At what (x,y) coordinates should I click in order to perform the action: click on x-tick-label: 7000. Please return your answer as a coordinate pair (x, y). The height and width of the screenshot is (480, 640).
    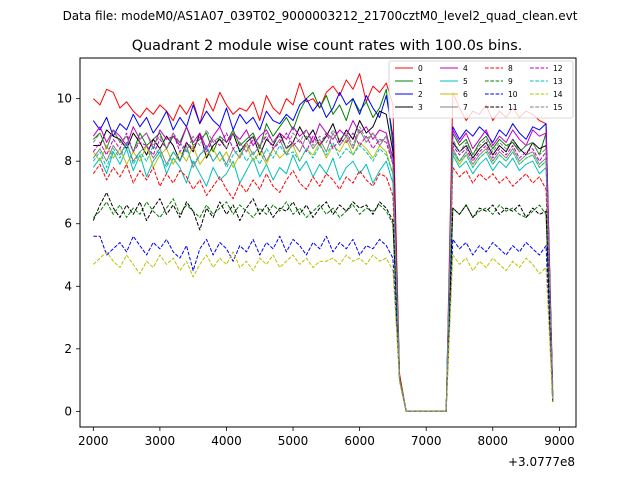
    Looking at the image, I should click on (426, 441).